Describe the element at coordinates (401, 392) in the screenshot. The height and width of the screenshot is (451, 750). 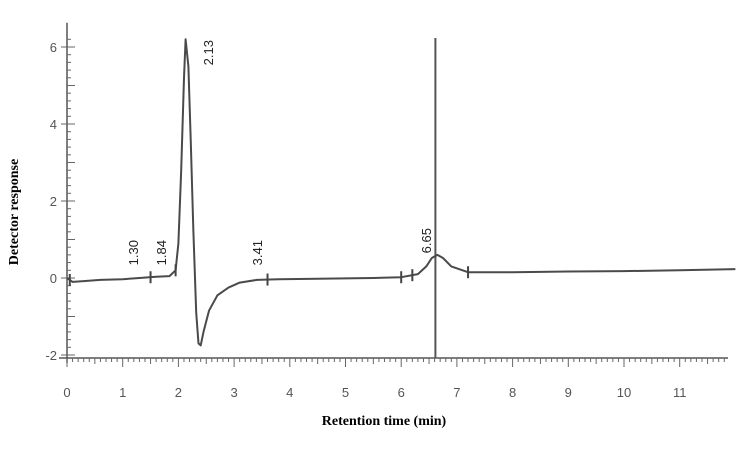
I see `x-tick-label: 6` at that location.